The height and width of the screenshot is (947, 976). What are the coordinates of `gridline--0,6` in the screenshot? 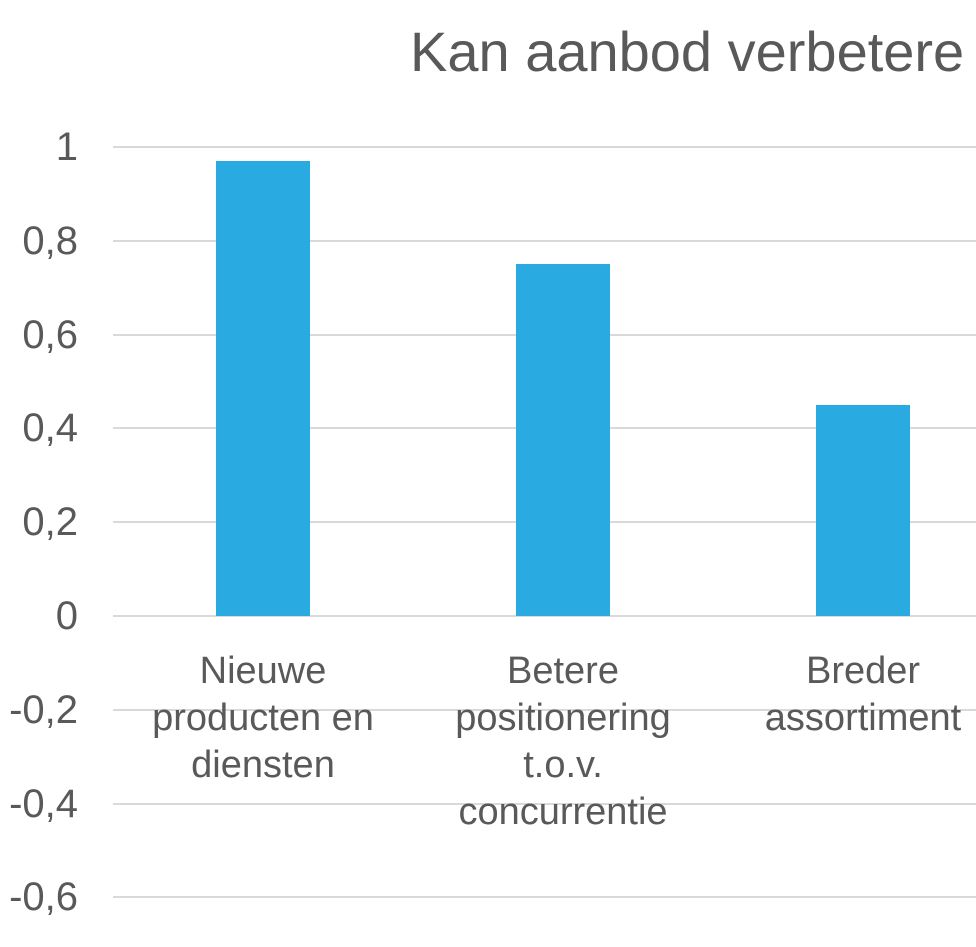 It's located at (544, 897).